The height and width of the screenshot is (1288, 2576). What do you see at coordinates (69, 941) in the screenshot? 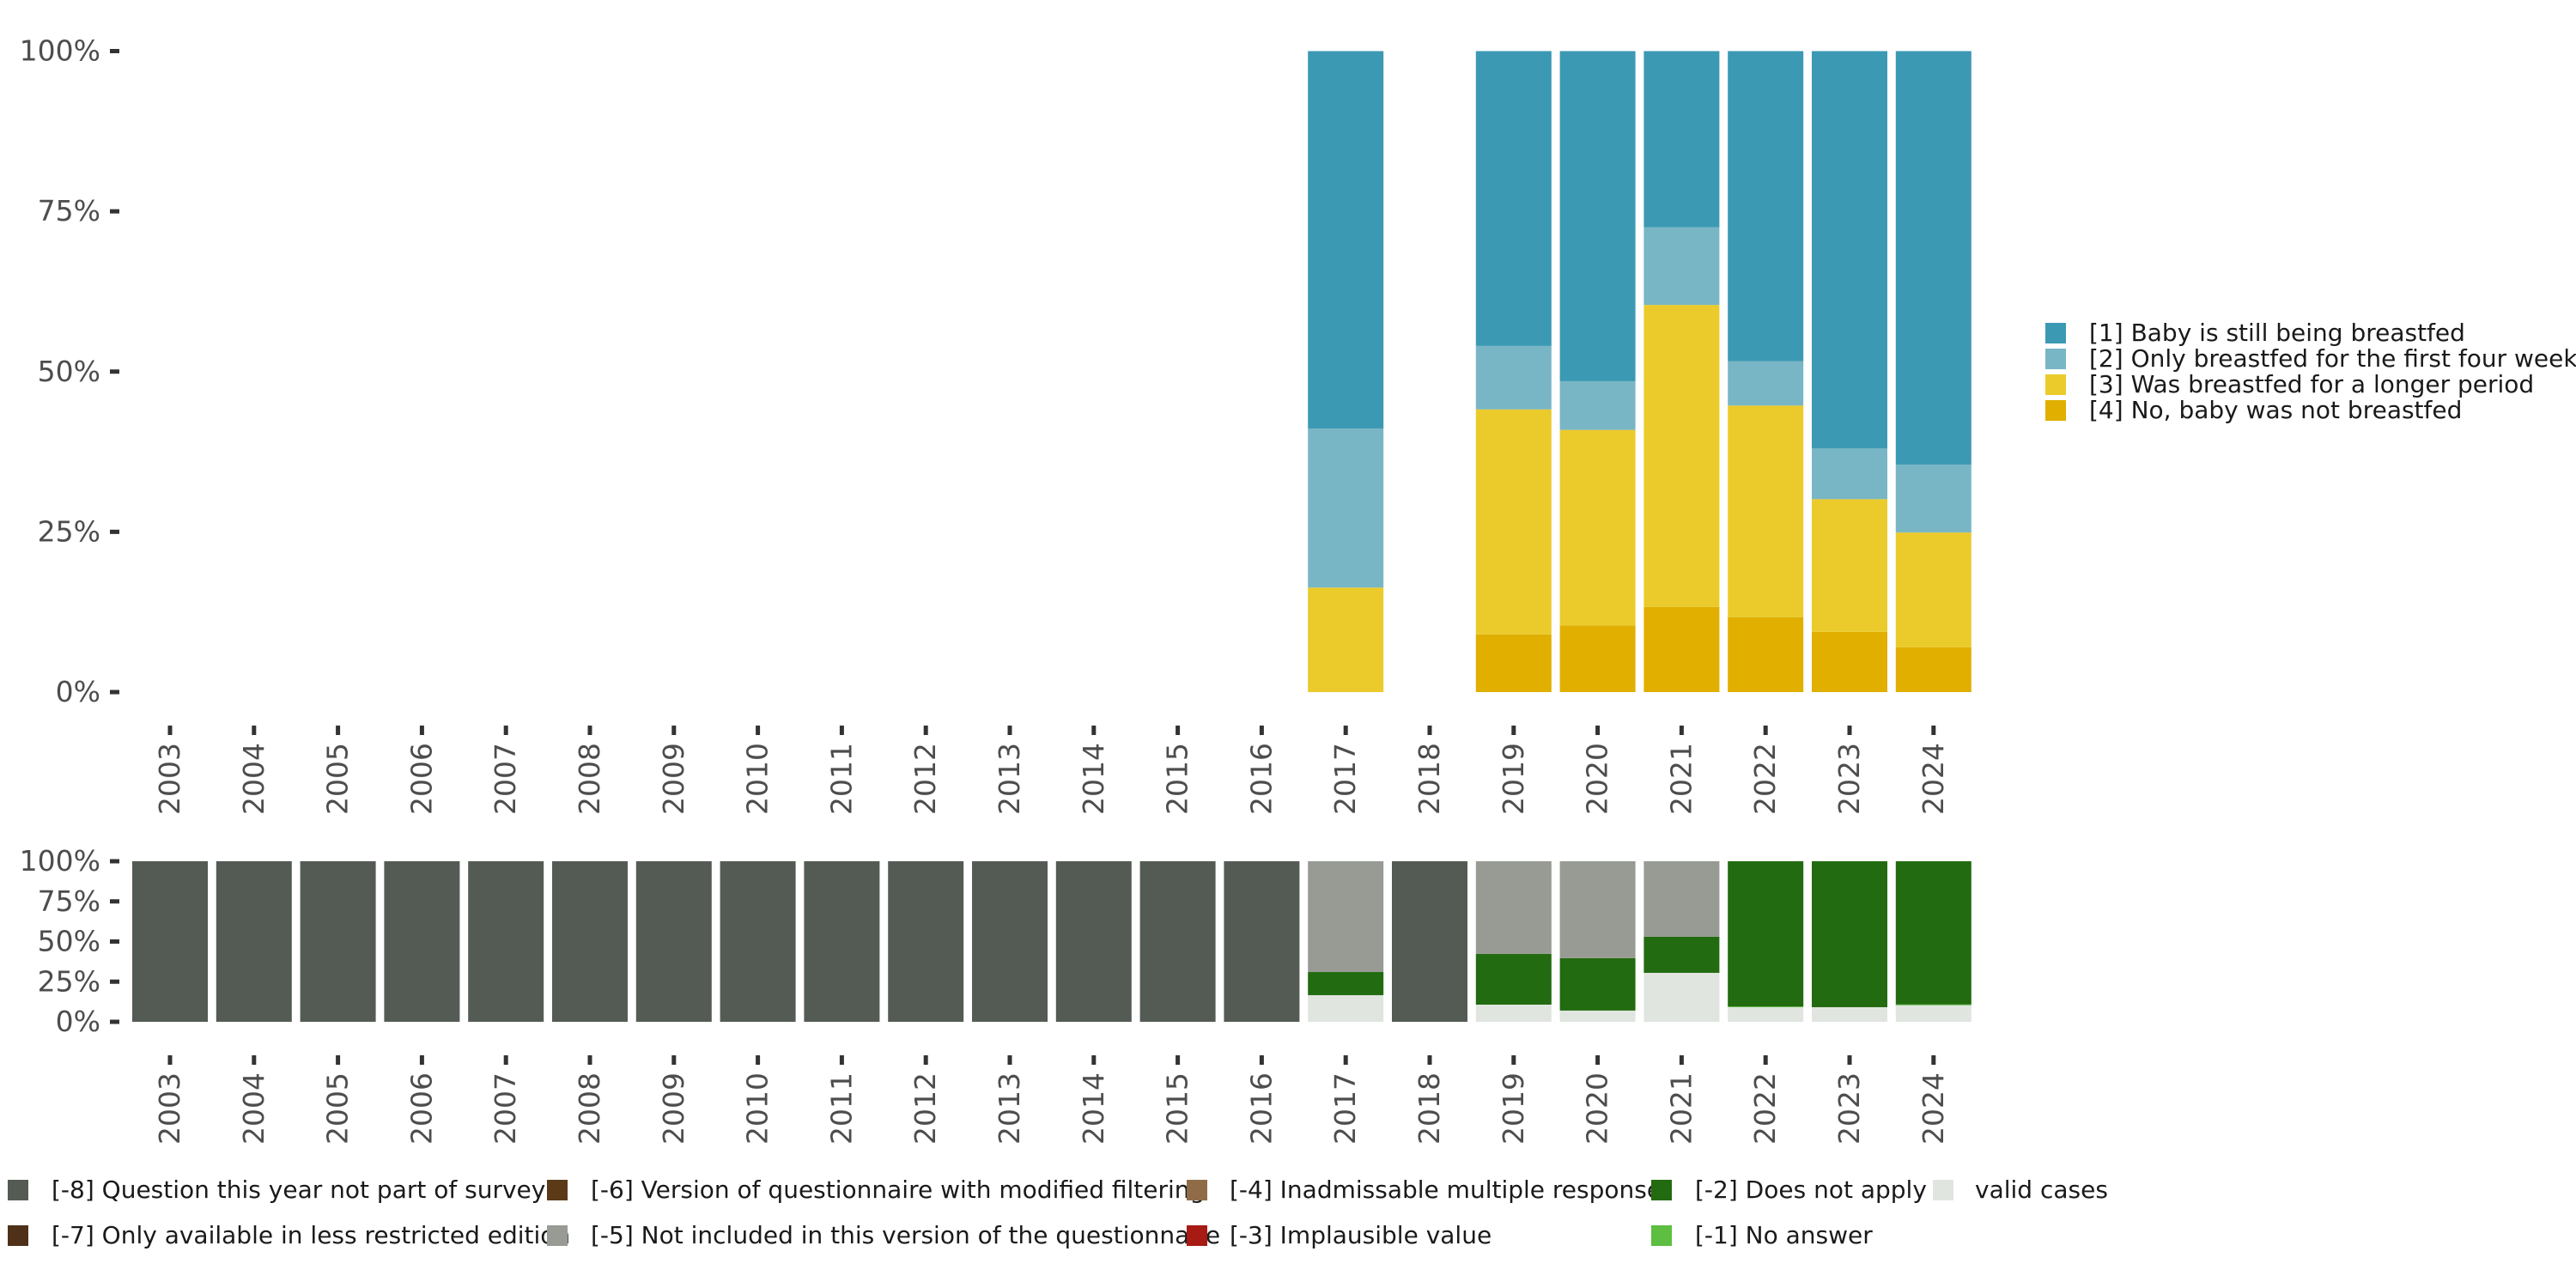
I see `bottom-y-tick-label: 50%` at bounding box center [69, 941].